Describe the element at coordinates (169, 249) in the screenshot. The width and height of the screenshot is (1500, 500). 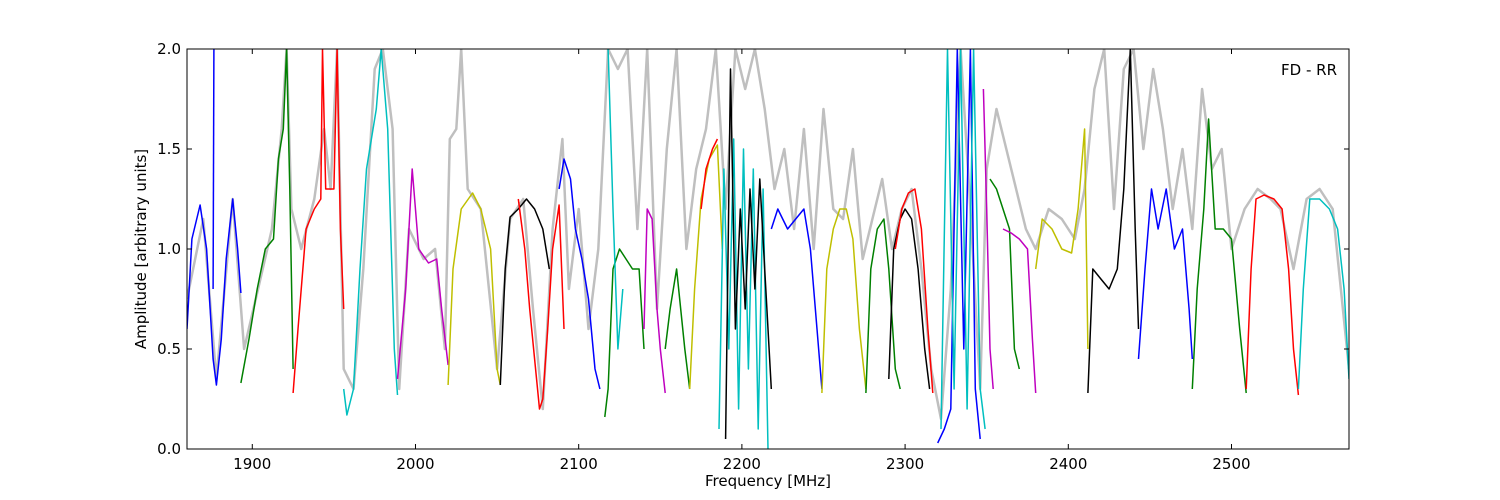
I see `y-tick-label: 1.0` at that location.